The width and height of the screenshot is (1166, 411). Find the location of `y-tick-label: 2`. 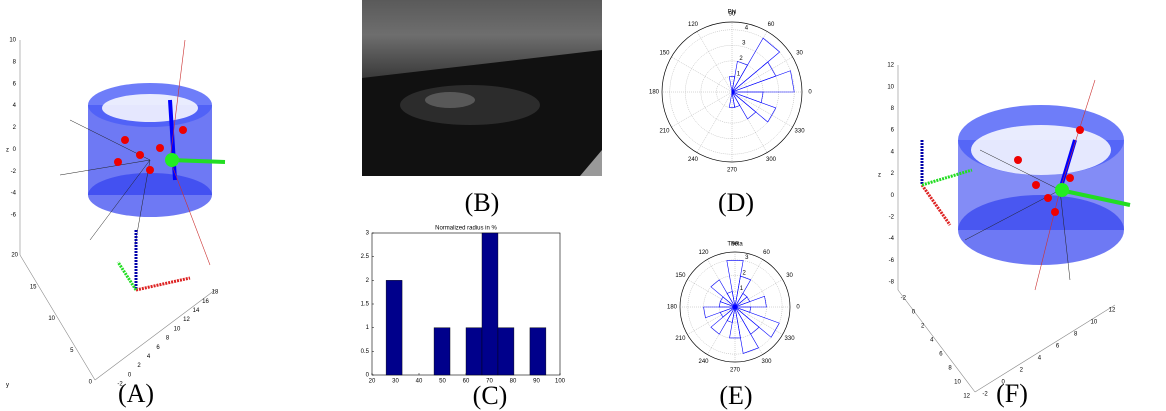

y-tick-label: 2 is located at coordinates (368, 281).